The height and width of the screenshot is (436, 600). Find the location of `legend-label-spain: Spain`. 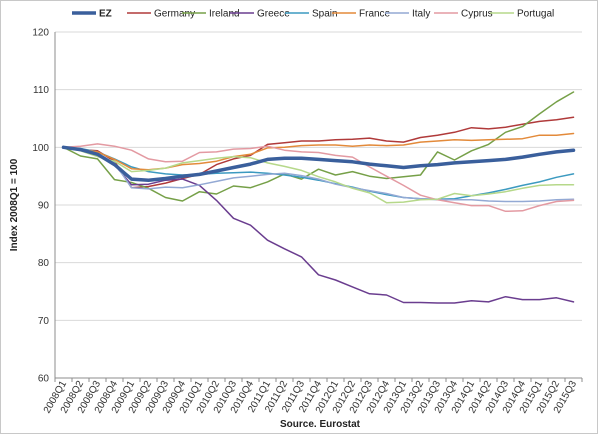

legend-label-spain: Spain is located at coordinates (325, 14).